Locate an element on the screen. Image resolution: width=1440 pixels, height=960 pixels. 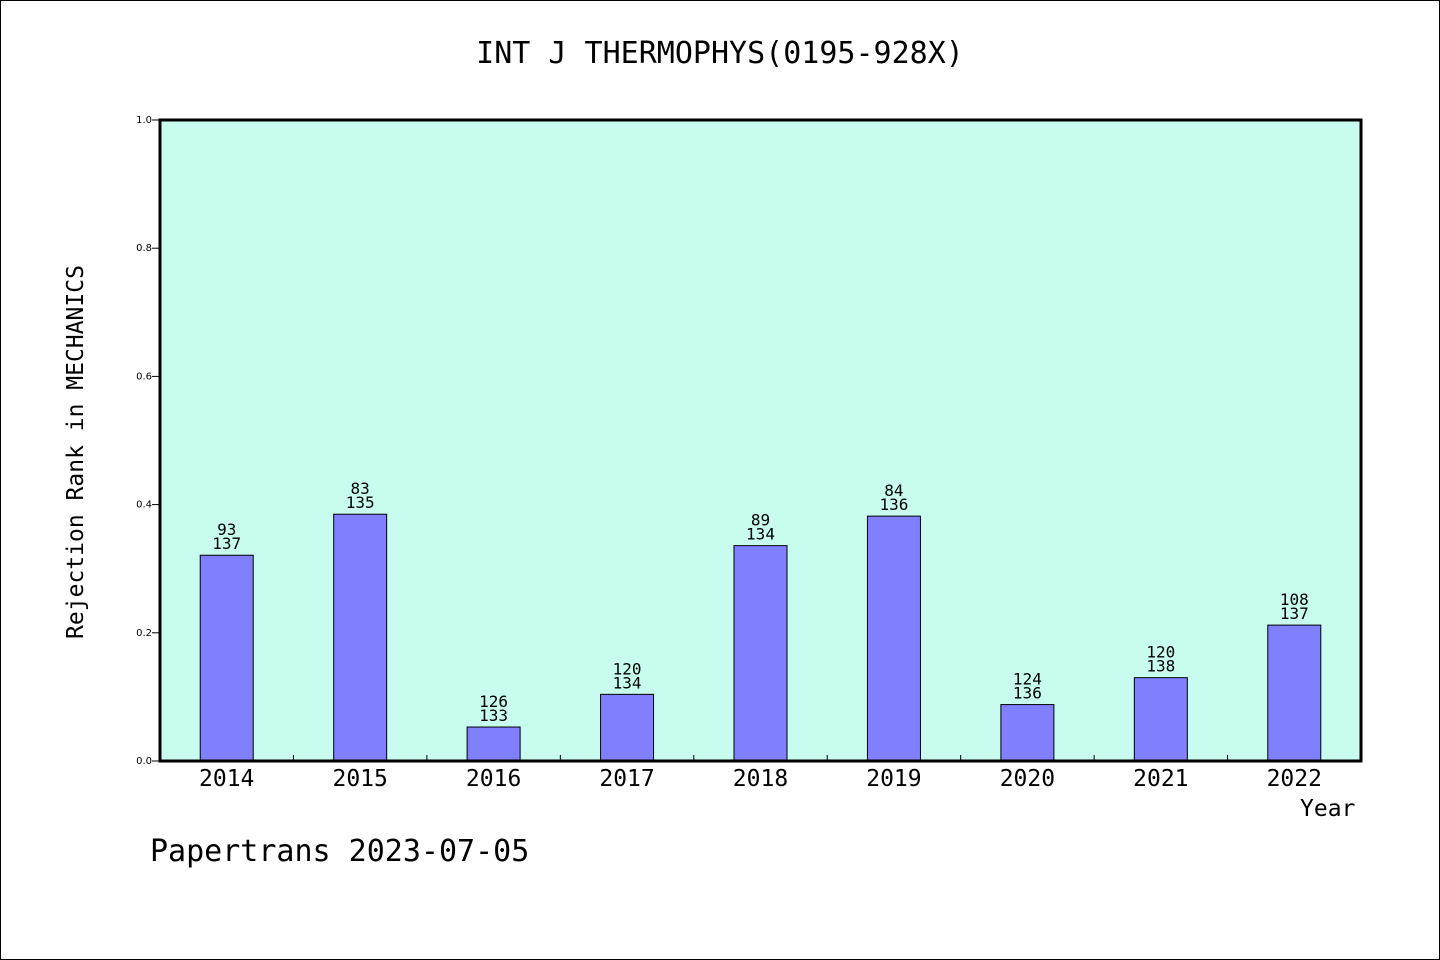
data-label-top: 108 is located at coordinates (1294, 599).